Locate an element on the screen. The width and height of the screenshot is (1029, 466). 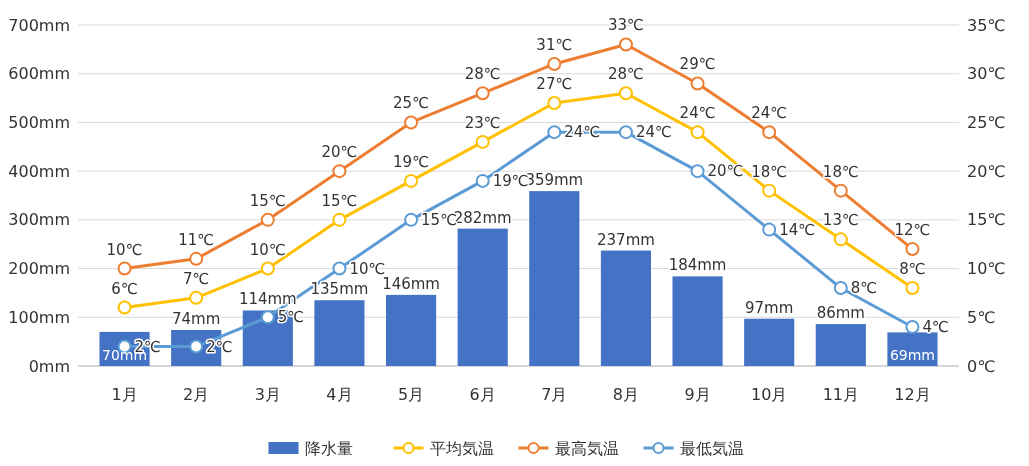
x-tick-label: 5月 is located at coordinates (411, 394).